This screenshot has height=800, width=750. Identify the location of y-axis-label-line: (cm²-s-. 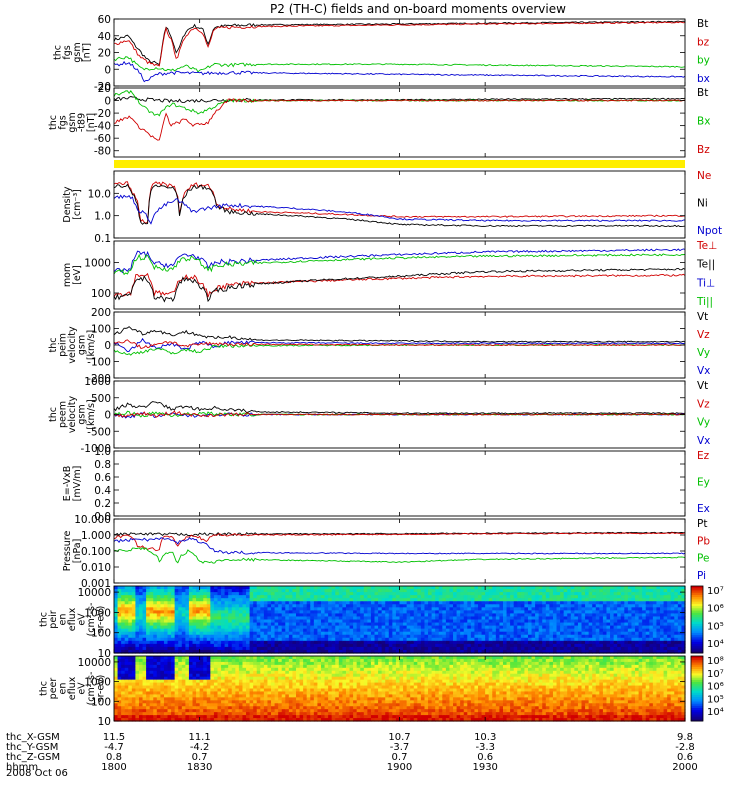
(91, 620).